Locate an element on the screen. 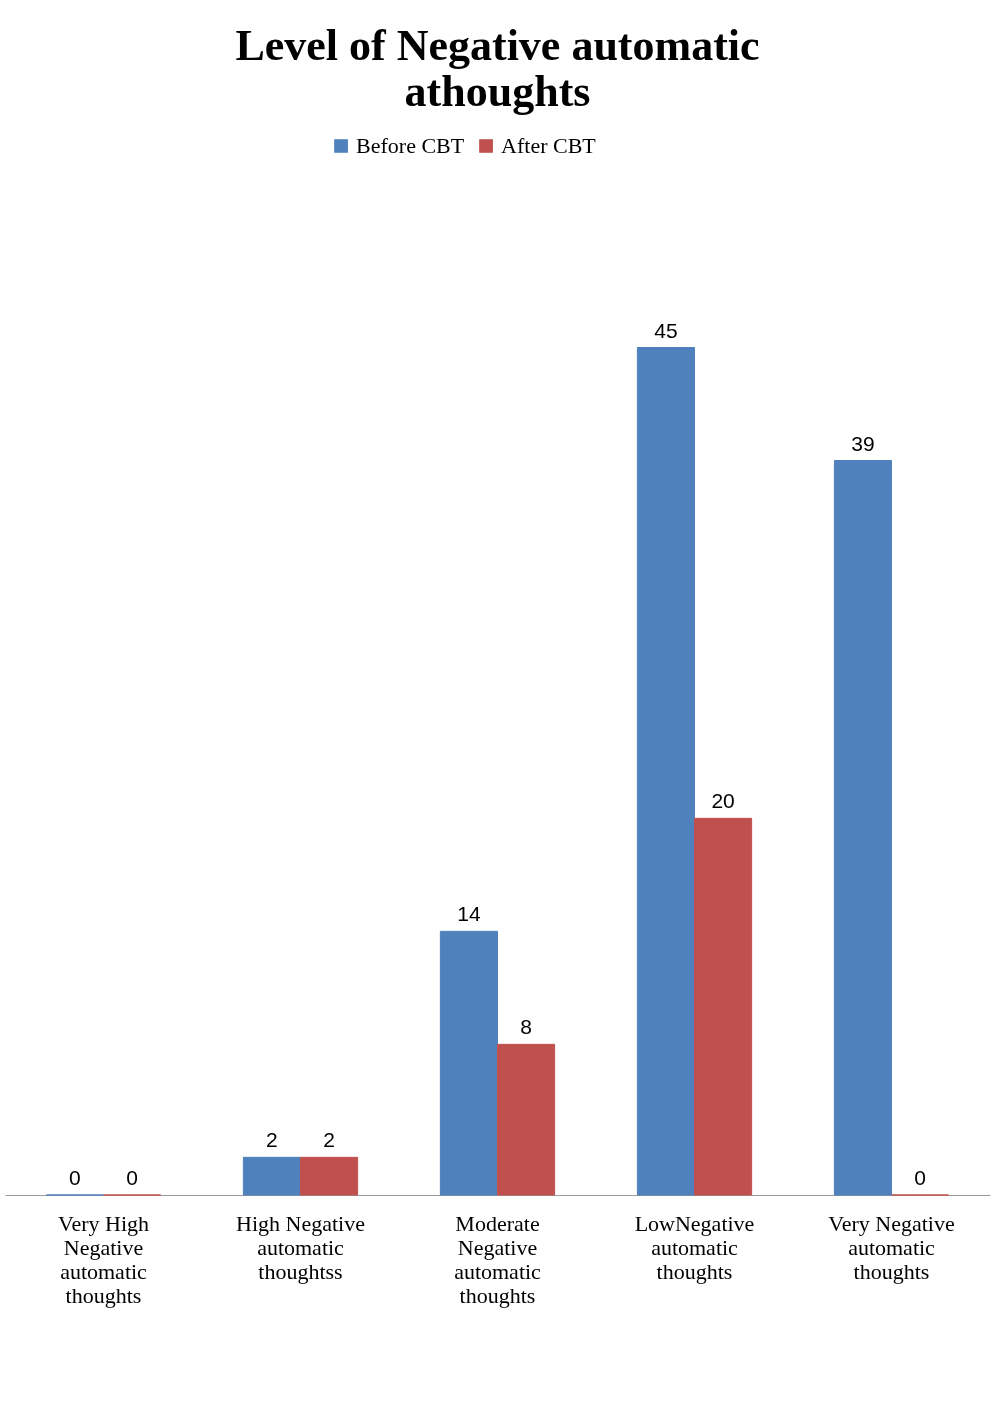  data-label: 14 is located at coordinates (469, 914).